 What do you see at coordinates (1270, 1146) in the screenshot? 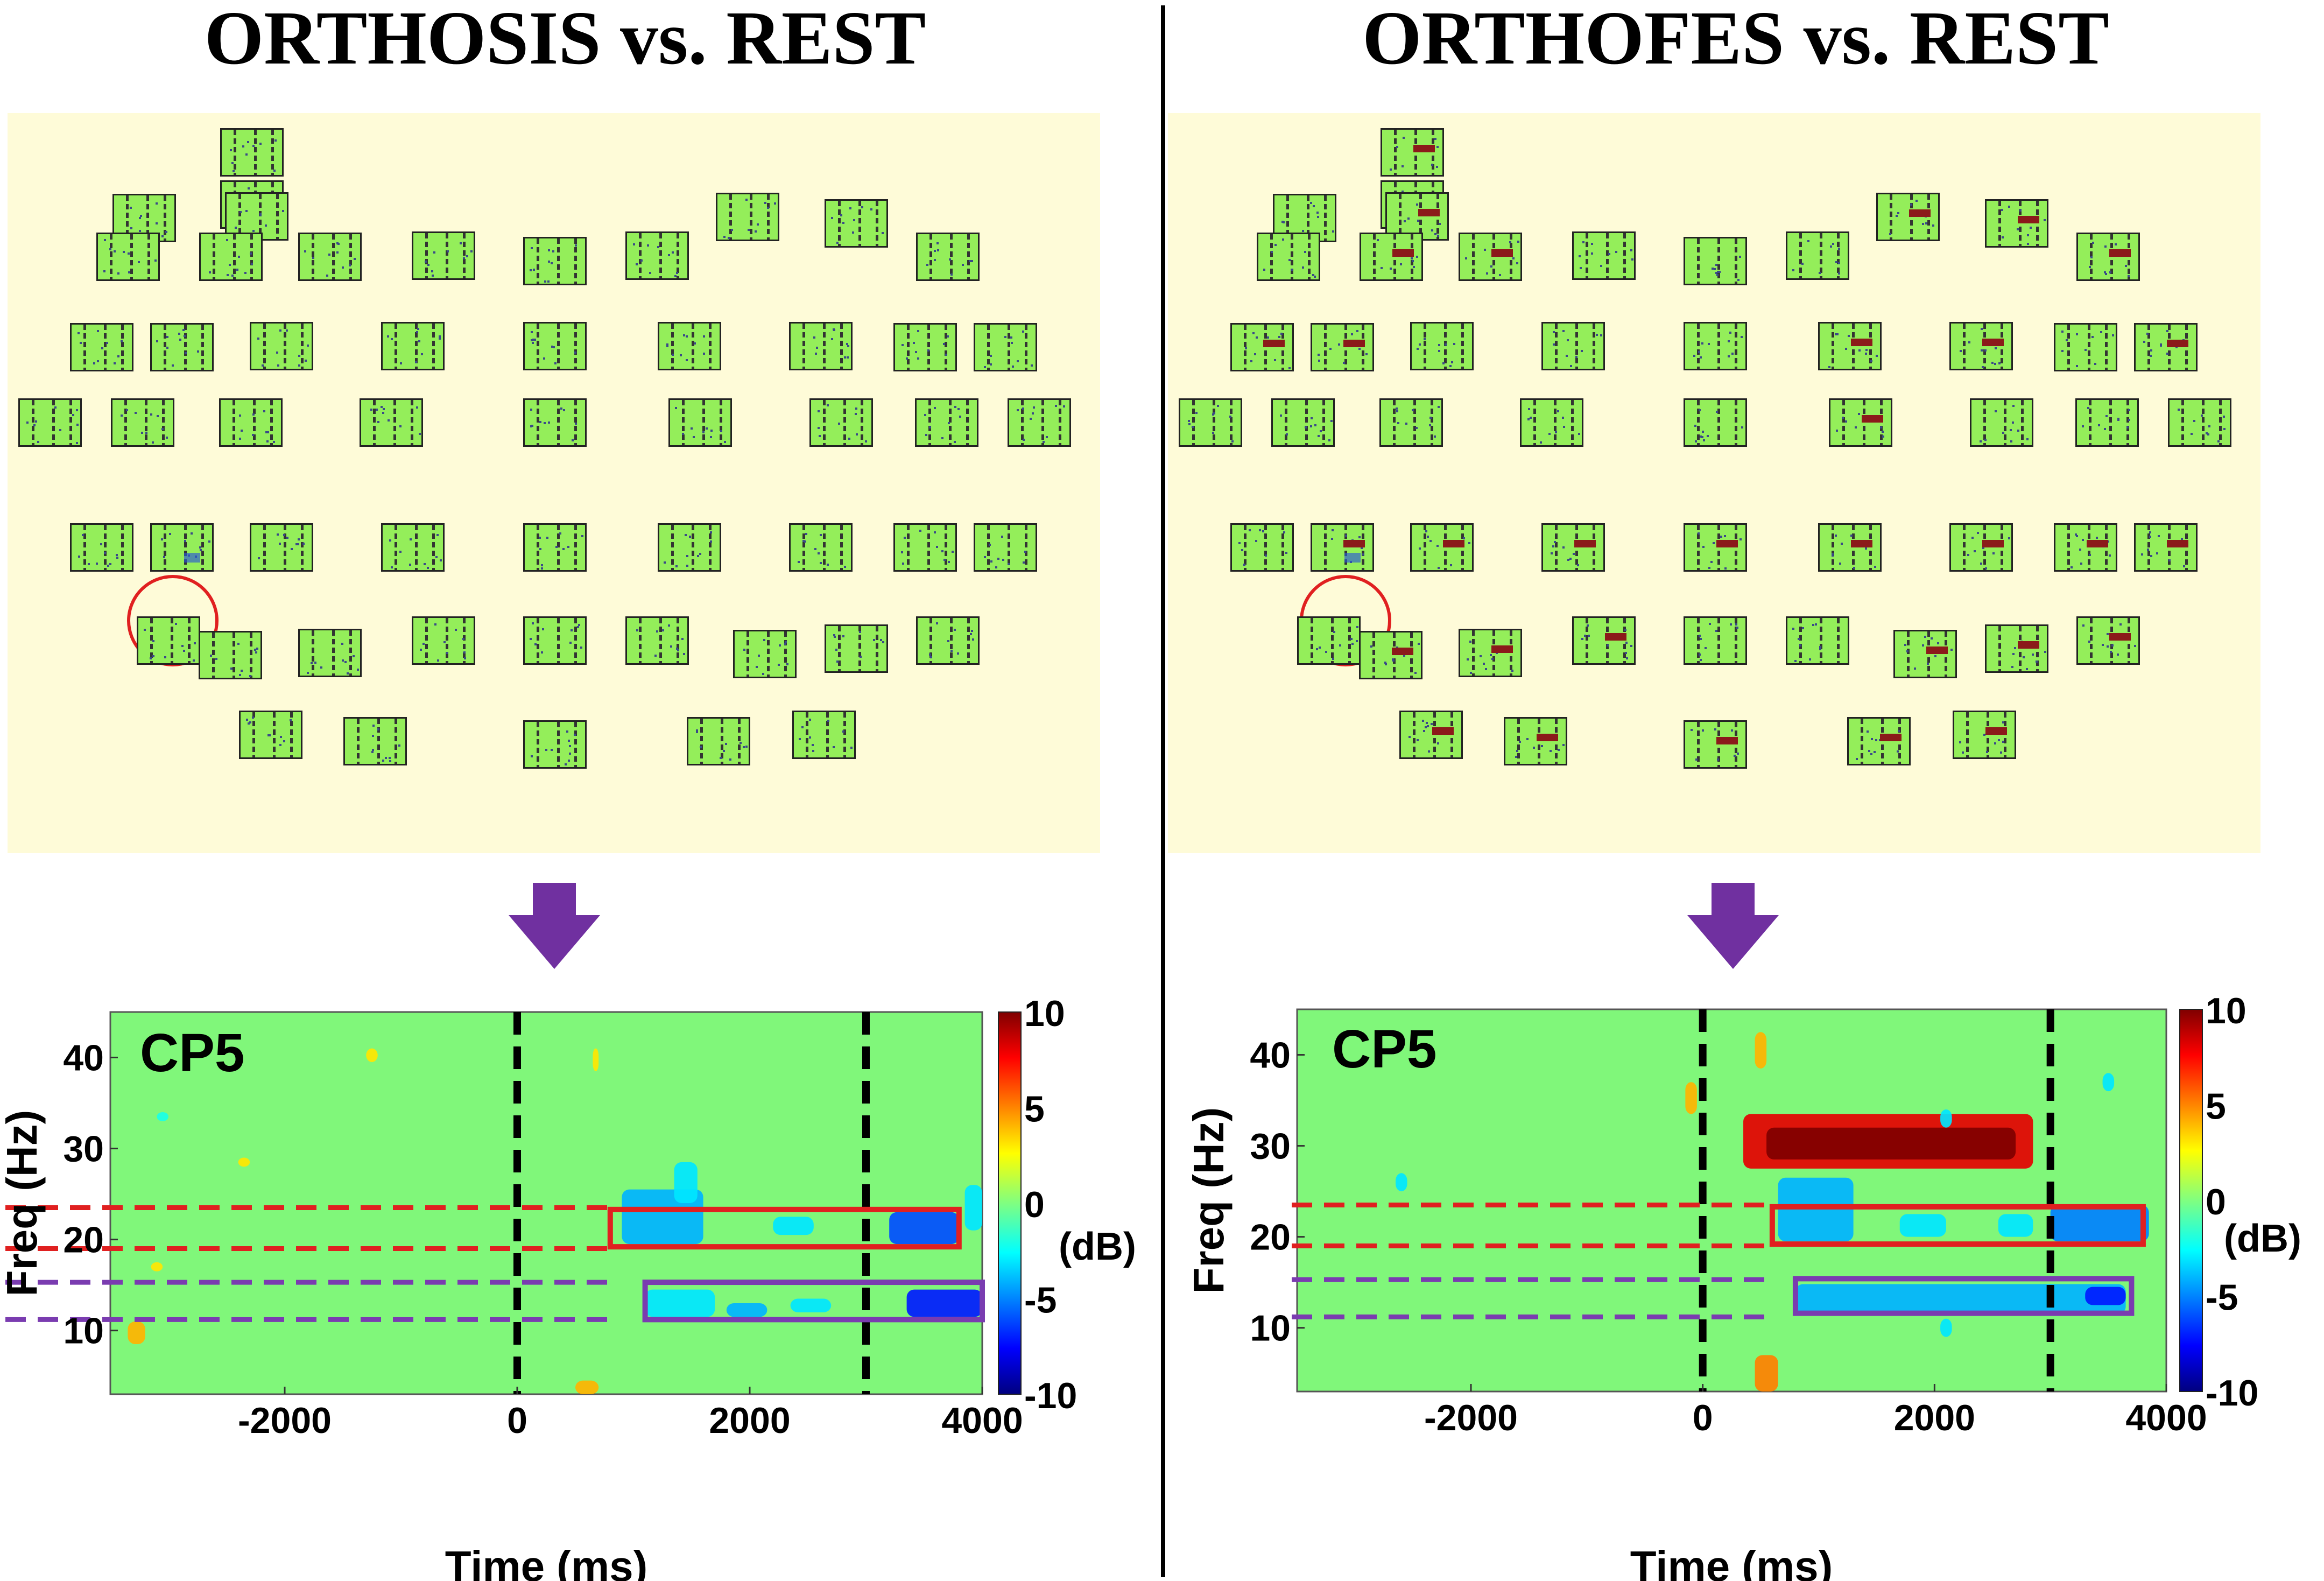
I see `y-tick-label: 30` at bounding box center [1270, 1146].